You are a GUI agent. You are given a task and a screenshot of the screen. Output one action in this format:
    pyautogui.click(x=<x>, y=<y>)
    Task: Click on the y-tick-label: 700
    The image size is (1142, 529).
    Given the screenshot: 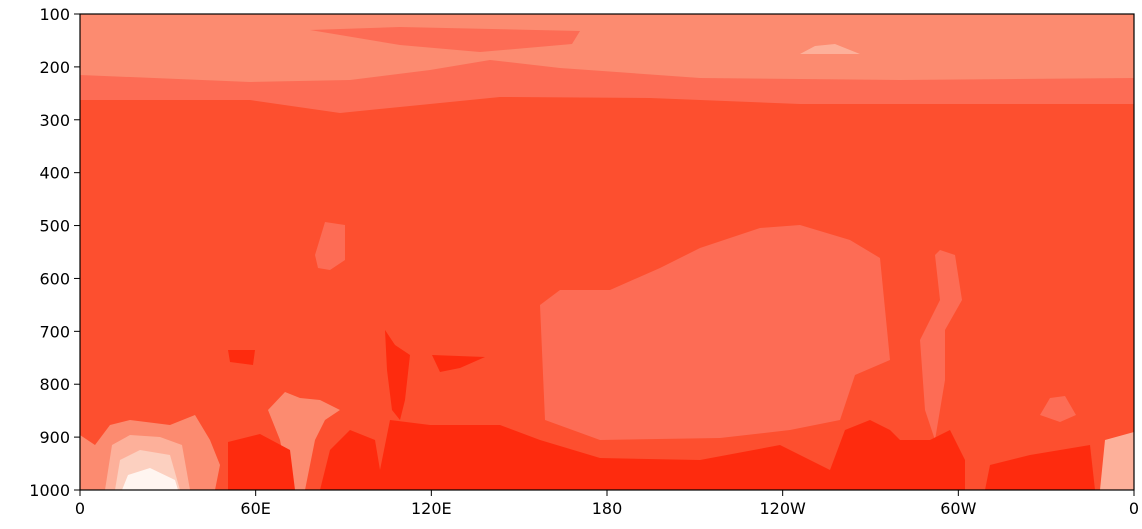 What is the action you would take?
    pyautogui.click(x=54, y=331)
    